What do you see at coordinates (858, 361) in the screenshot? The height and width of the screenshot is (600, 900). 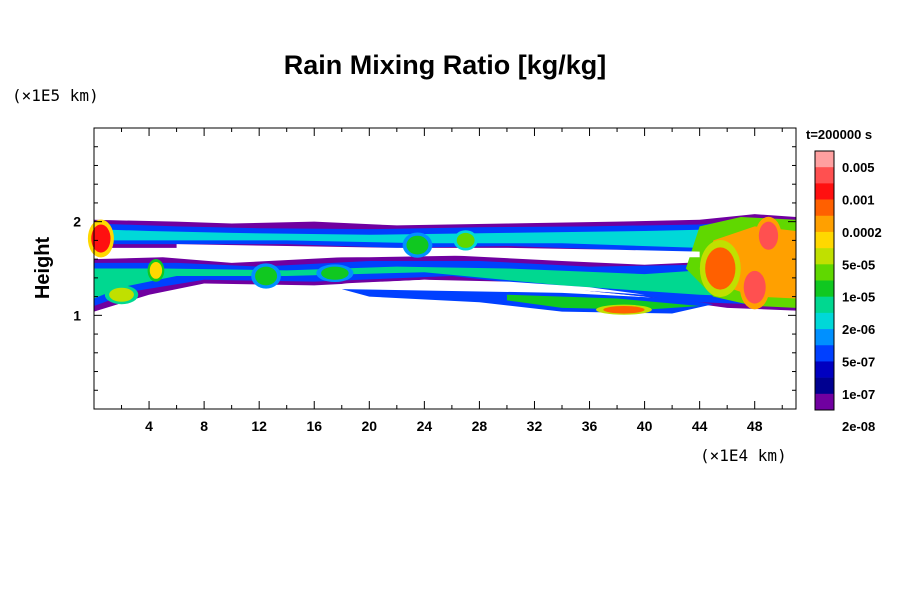 I see `colorbar-label: 5e-07` at bounding box center [858, 361].